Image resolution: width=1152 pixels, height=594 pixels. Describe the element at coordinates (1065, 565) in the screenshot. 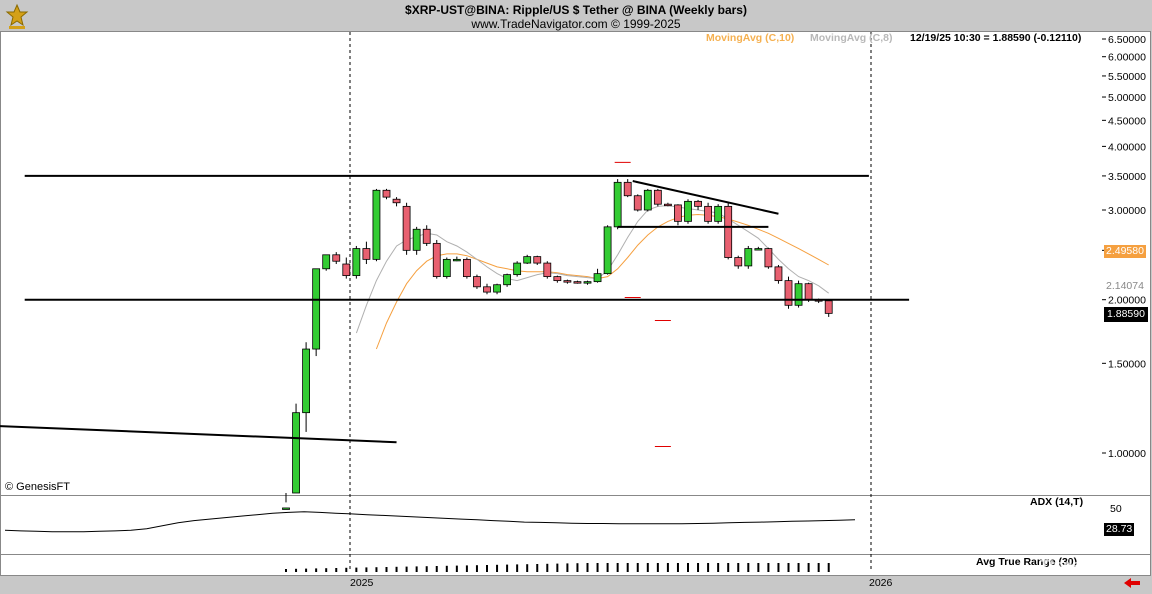

I see `watermark: Ttoday` at that location.